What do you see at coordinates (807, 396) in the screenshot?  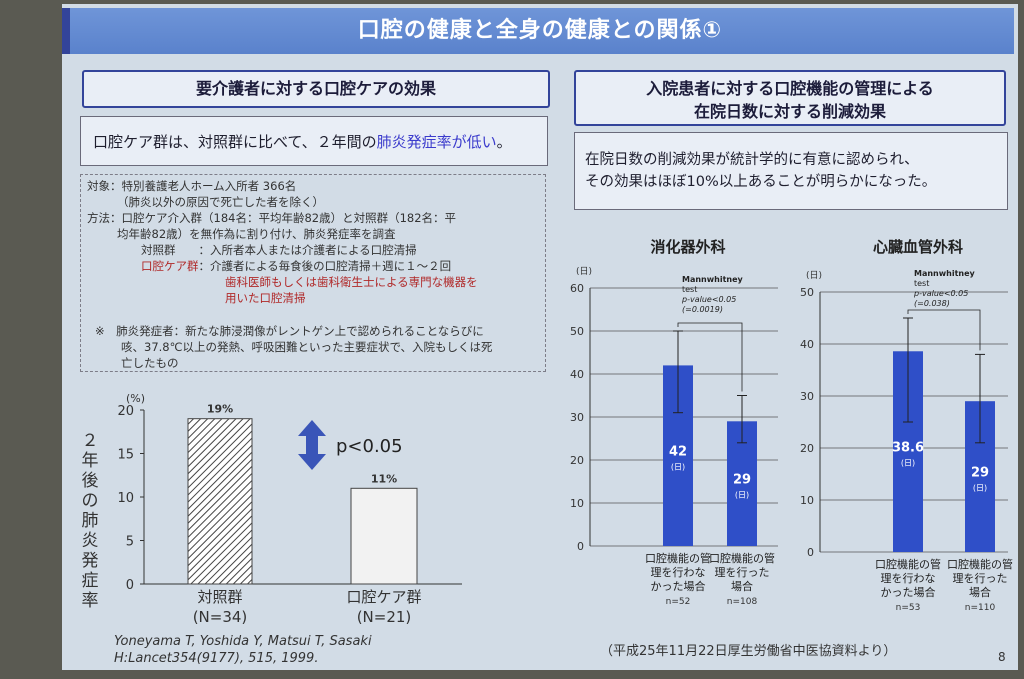 I see `y-tick-label: 30` at bounding box center [807, 396].